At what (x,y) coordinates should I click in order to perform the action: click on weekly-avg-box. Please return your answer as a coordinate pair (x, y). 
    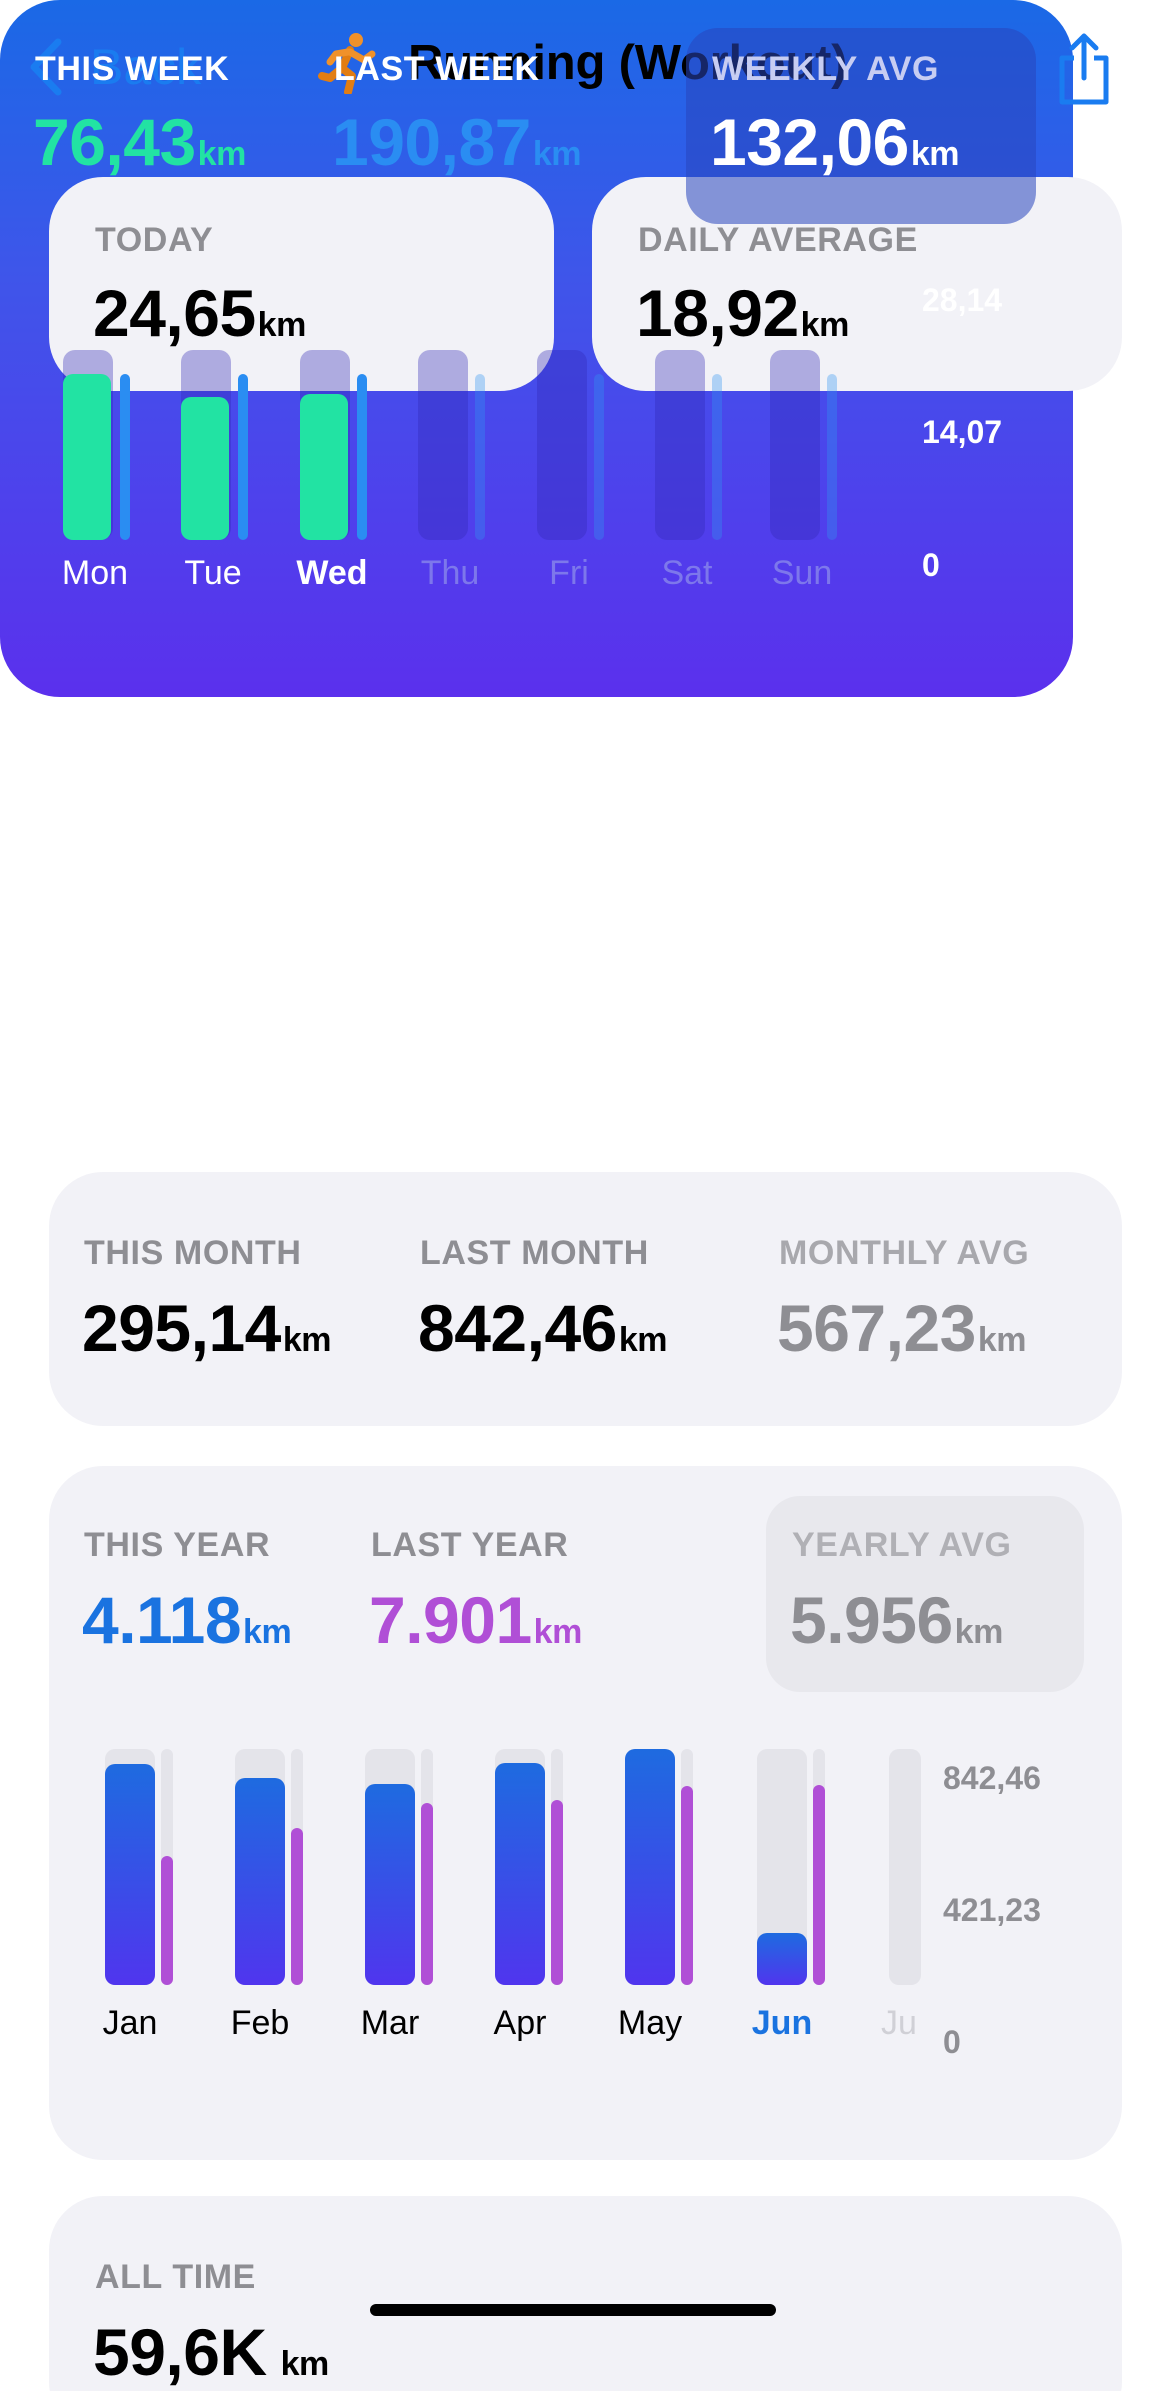
    Looking at the image, I should click on (861, 126).